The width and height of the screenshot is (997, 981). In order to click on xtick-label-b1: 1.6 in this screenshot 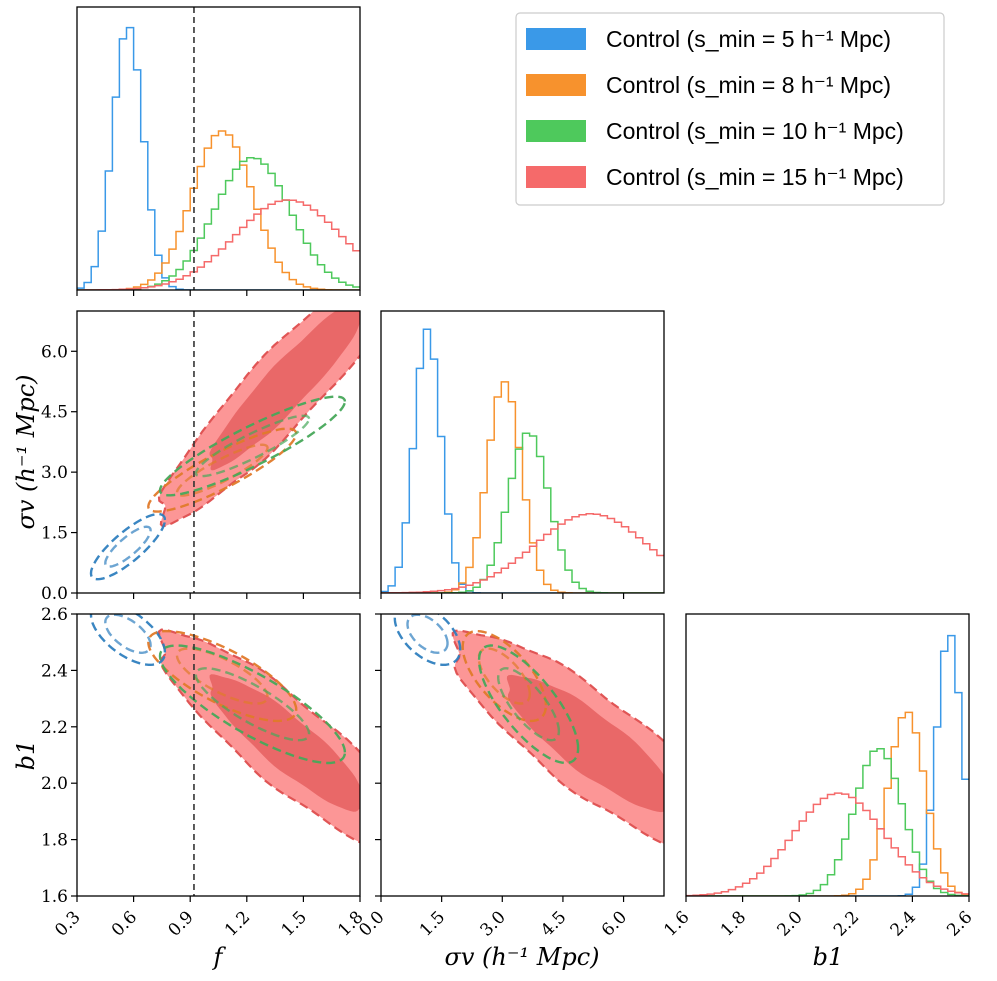, I will do `click(676, 923)`.